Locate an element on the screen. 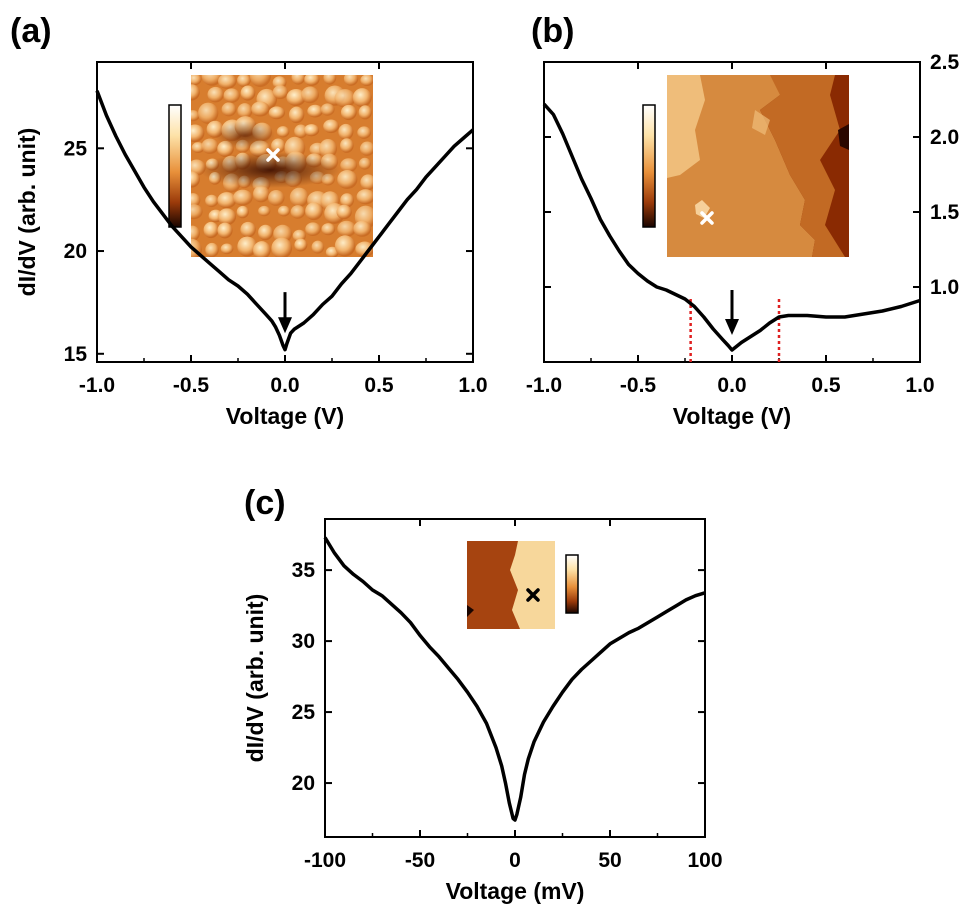 Image resolution: width=974 pixels, height=913 pixels. y-tick-label: 35 is located at coordinates (304, 570).